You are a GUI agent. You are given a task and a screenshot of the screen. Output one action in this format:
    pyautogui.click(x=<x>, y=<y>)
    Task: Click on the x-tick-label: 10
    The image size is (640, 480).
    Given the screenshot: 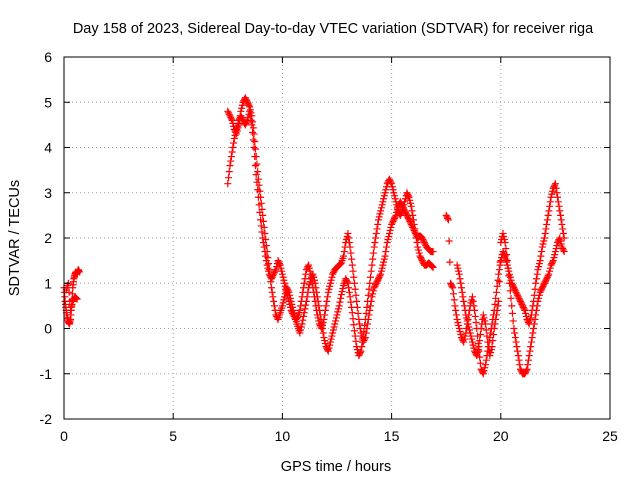 What is the action you would take?
    pyautogui.click(x=283, y=436)
    